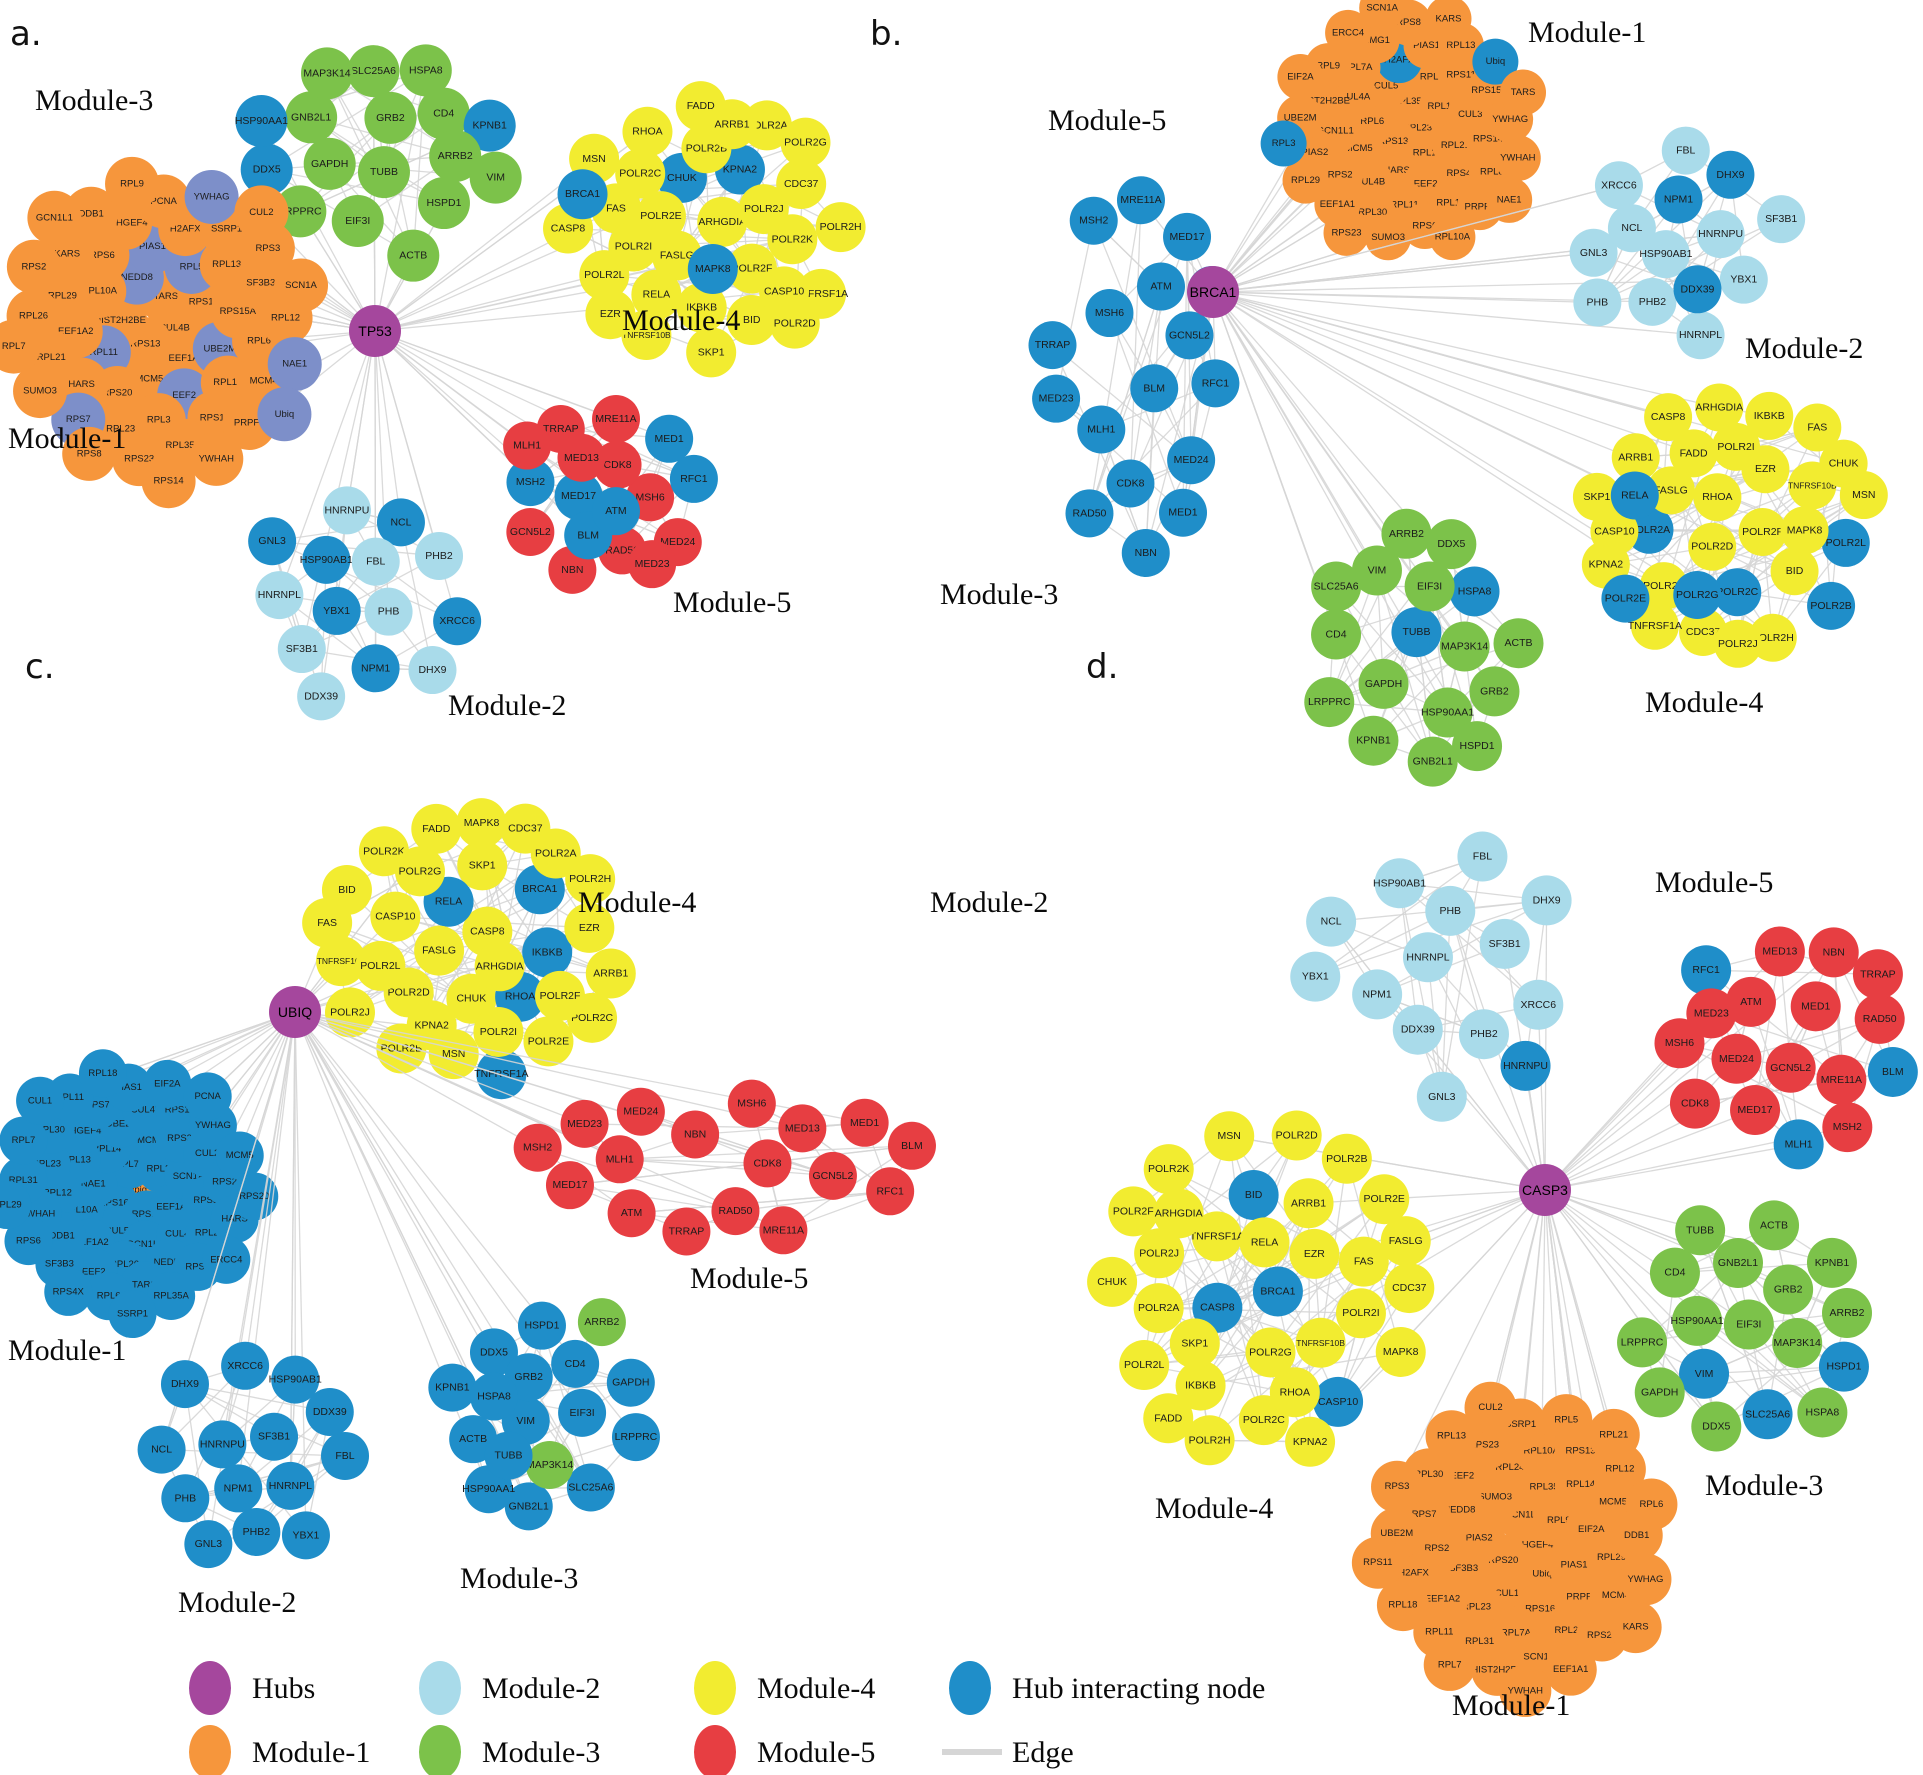 This screenshot has width=1923, height=1775. I want to click on node-PHB: PHB, so click(185, 1498).